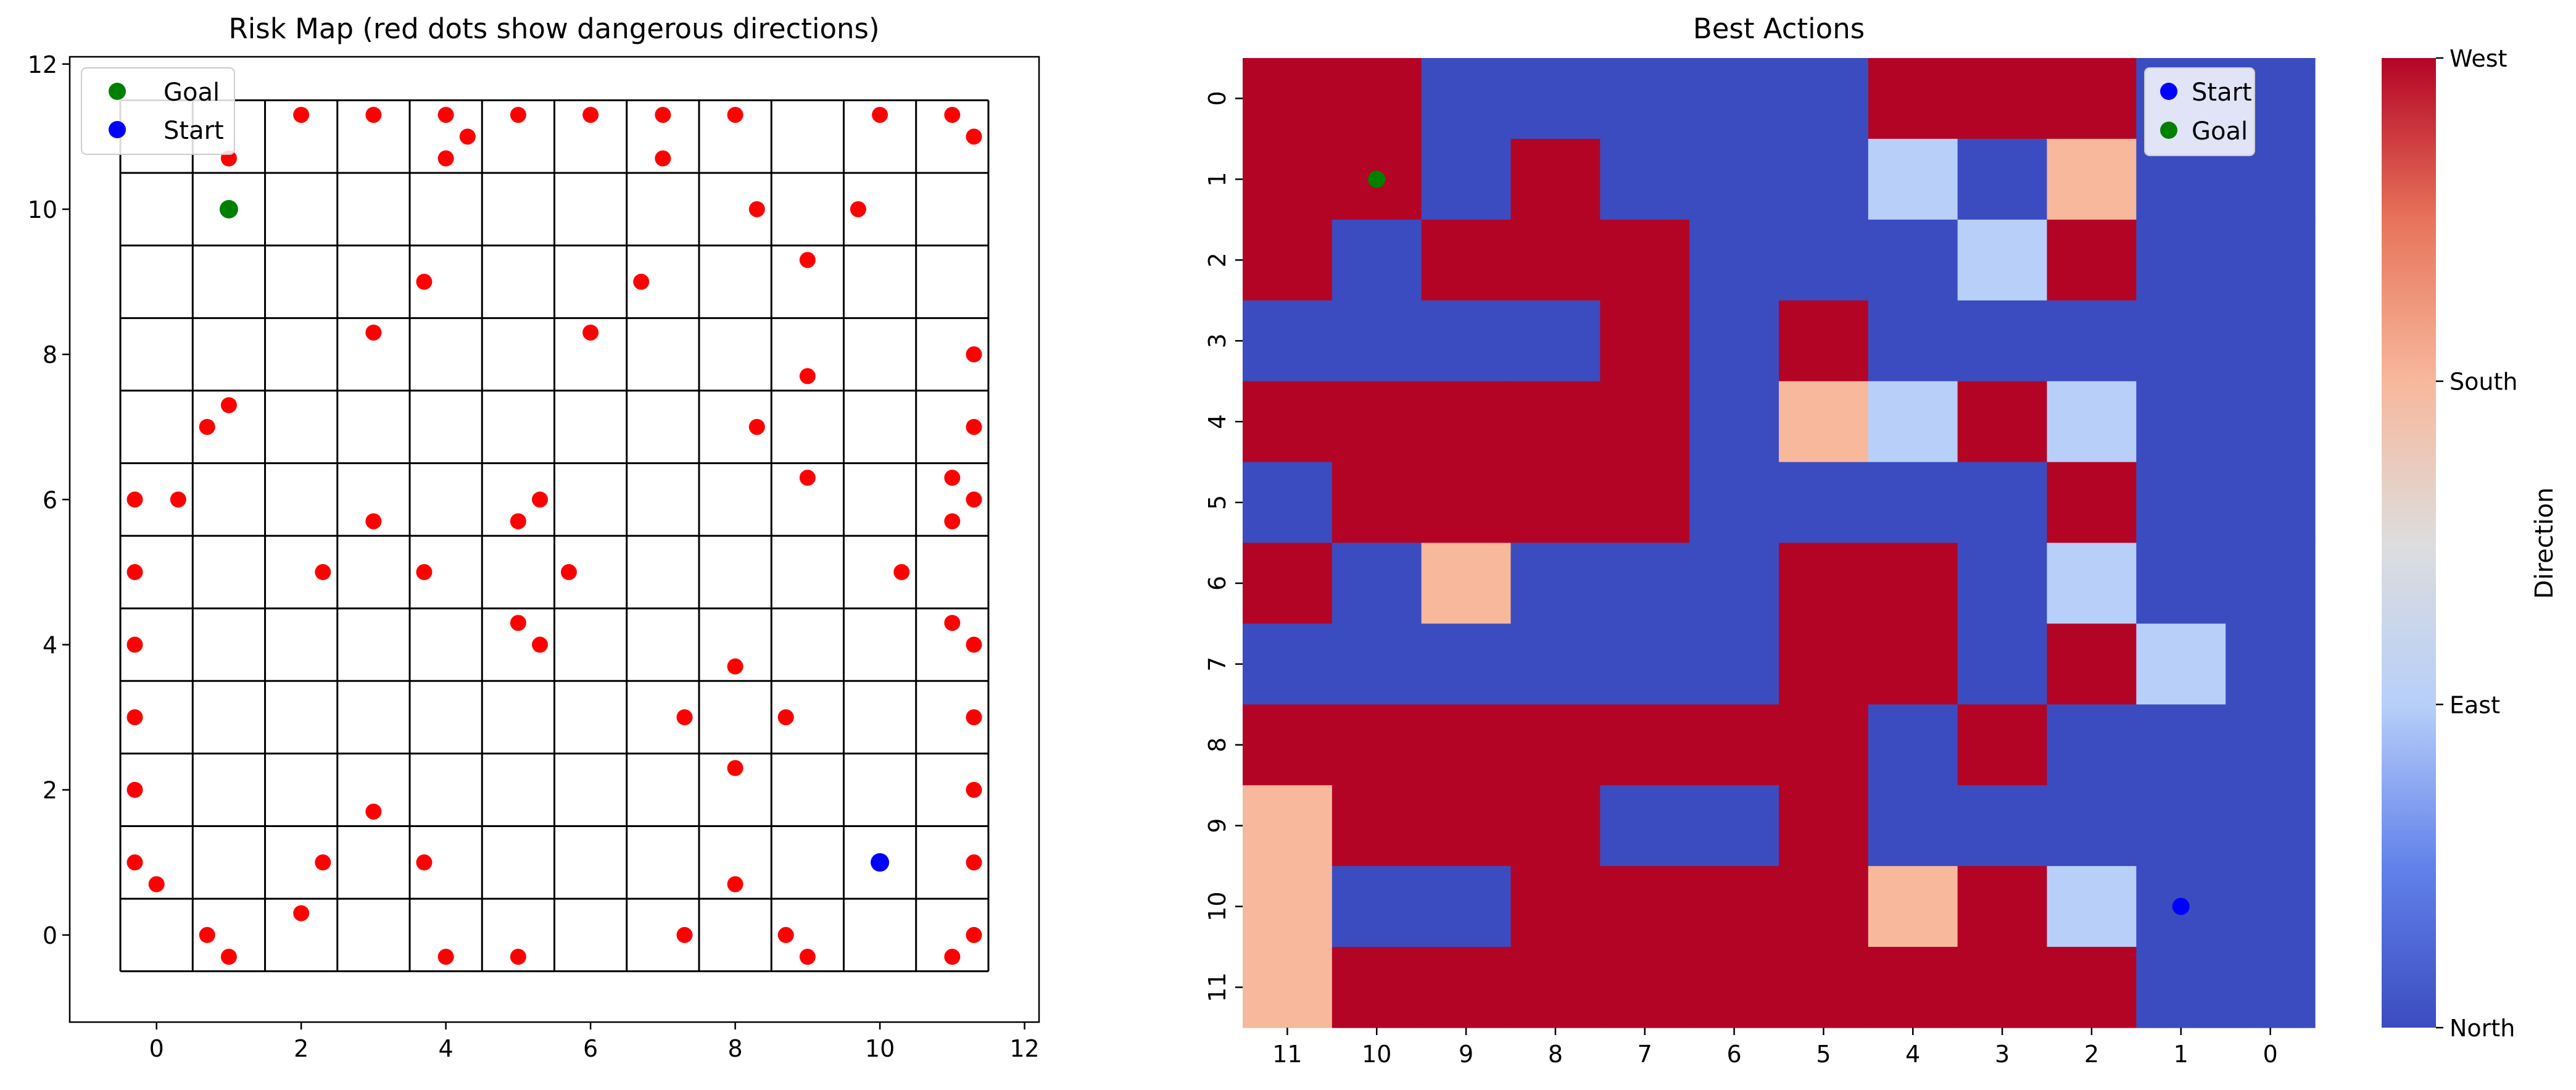 Image resolution: width=2576 pixels, height=1090 pixels. Describe the element at coordinates (1217, 906) in the screenshot. I see `y-tick-label: 10` at that location.